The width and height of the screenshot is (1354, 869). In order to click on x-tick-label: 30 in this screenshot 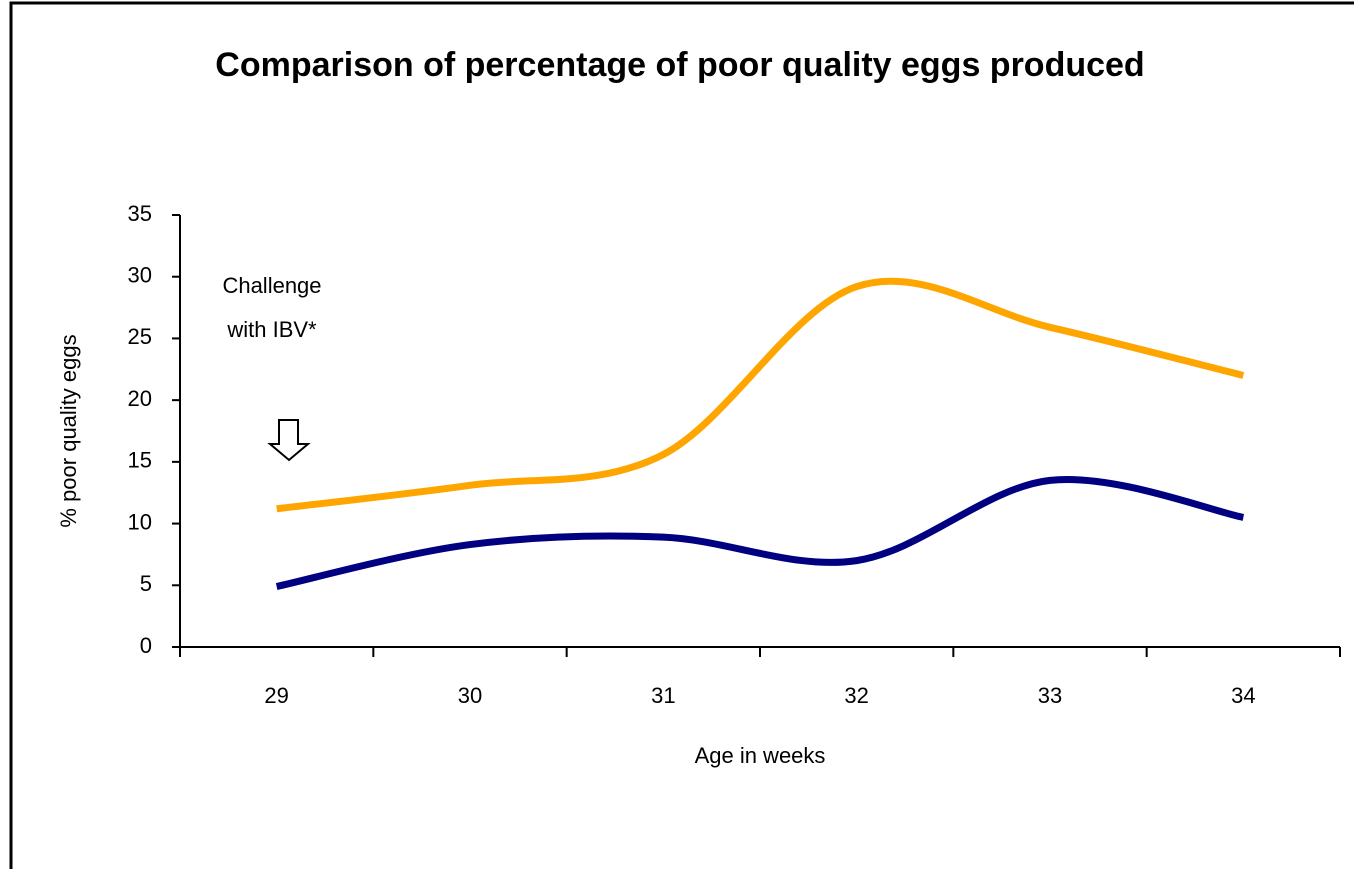, I will do `click(470, 695)`.